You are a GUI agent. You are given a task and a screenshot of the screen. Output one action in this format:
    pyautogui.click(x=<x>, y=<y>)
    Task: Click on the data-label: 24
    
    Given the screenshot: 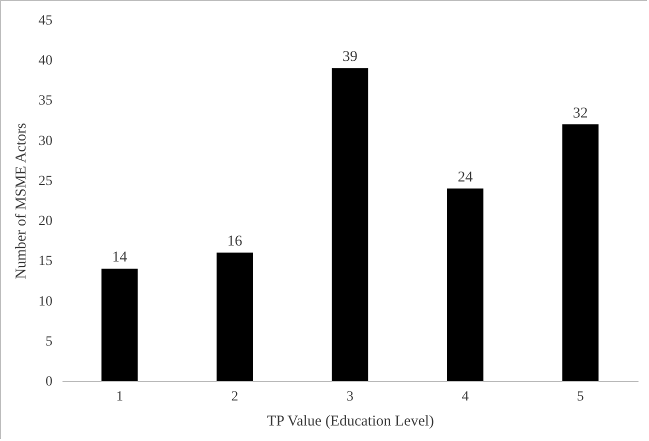 What is the action you would take?
    pyautogui.click(x=466, y=177)
    